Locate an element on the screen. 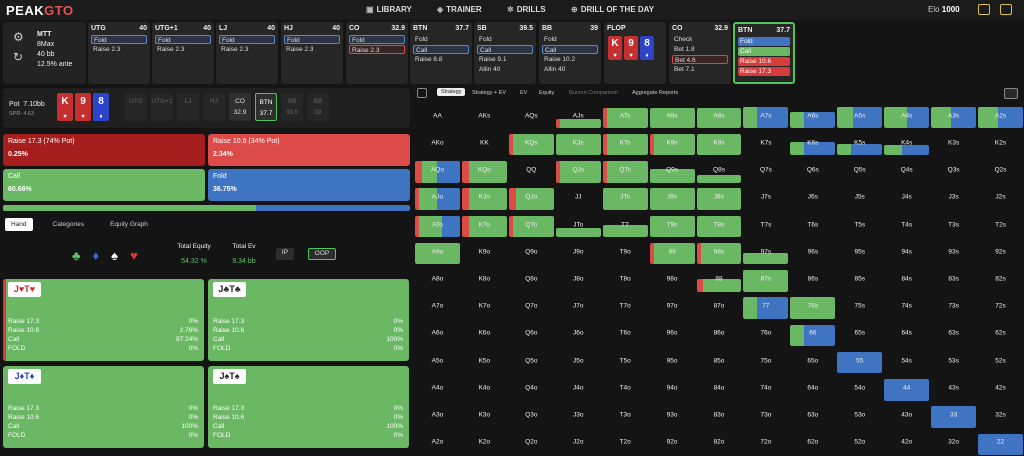  range-cell: 52s is located at coordinates (1000, 360).